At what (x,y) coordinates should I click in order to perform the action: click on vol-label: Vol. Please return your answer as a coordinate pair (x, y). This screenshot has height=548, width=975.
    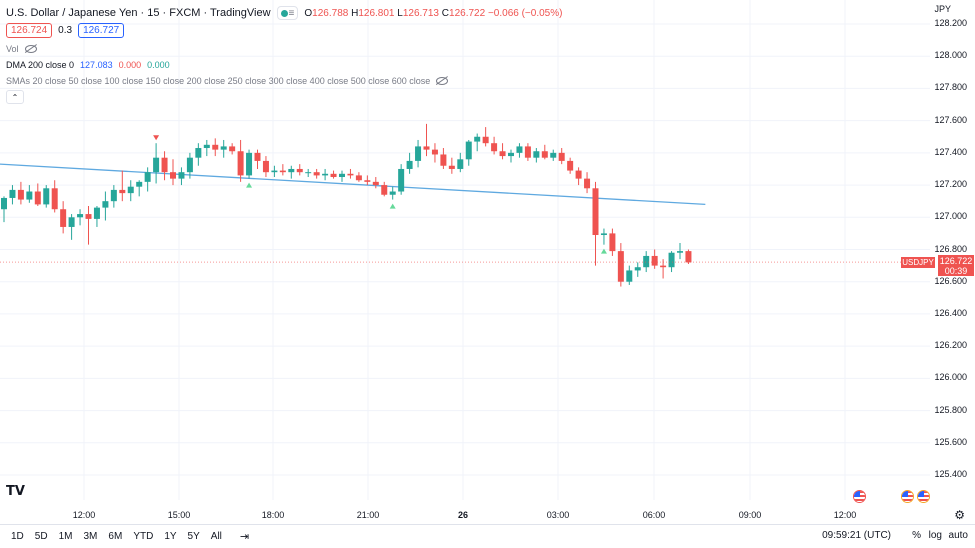
    Looking at the image, I should click on (12, 49).